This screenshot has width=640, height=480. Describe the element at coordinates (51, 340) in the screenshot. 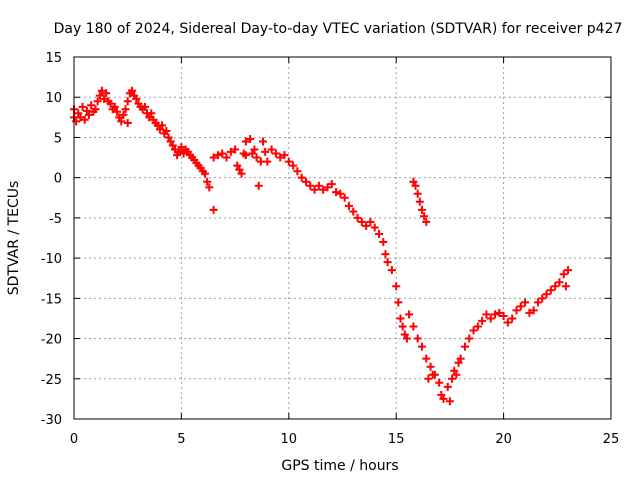

I see `y-tick-label: -20` at that location.